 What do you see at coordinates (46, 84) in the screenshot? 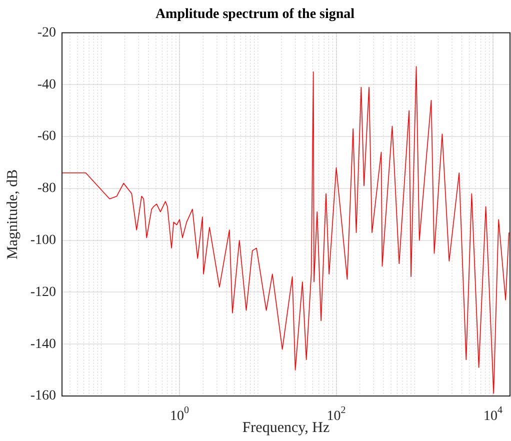
I see `y-tick-label: -40` at bounding box center [46, 84].